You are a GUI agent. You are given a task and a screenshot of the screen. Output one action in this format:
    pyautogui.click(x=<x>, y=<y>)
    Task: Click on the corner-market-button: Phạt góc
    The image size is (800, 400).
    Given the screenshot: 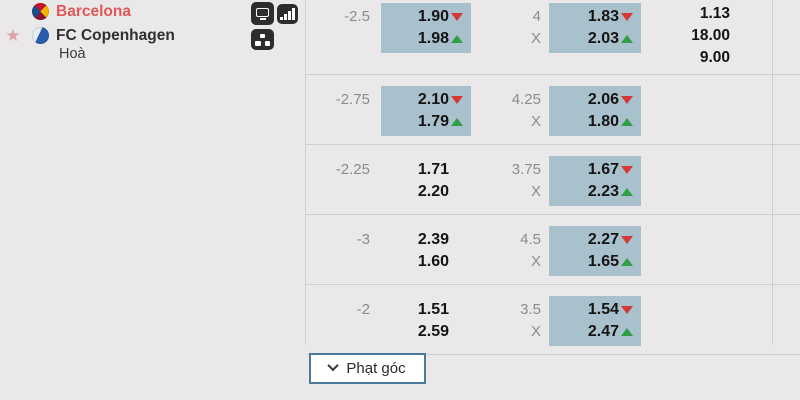 What is the action you would take?
    pyautogui.click(x=367, y=368)
    